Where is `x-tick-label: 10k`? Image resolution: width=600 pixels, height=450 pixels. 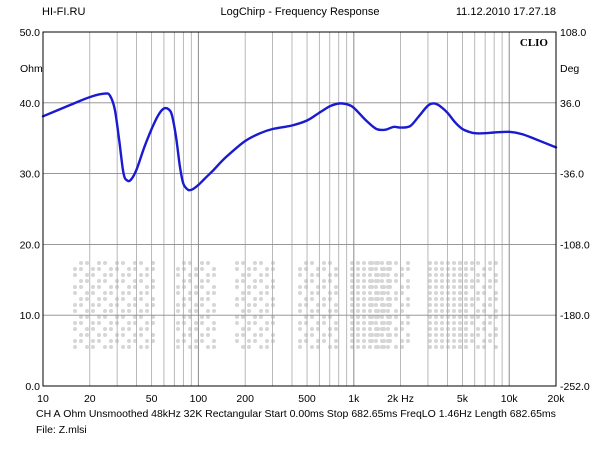
x-tick-label: 10k is located at coordinates (510, 399).